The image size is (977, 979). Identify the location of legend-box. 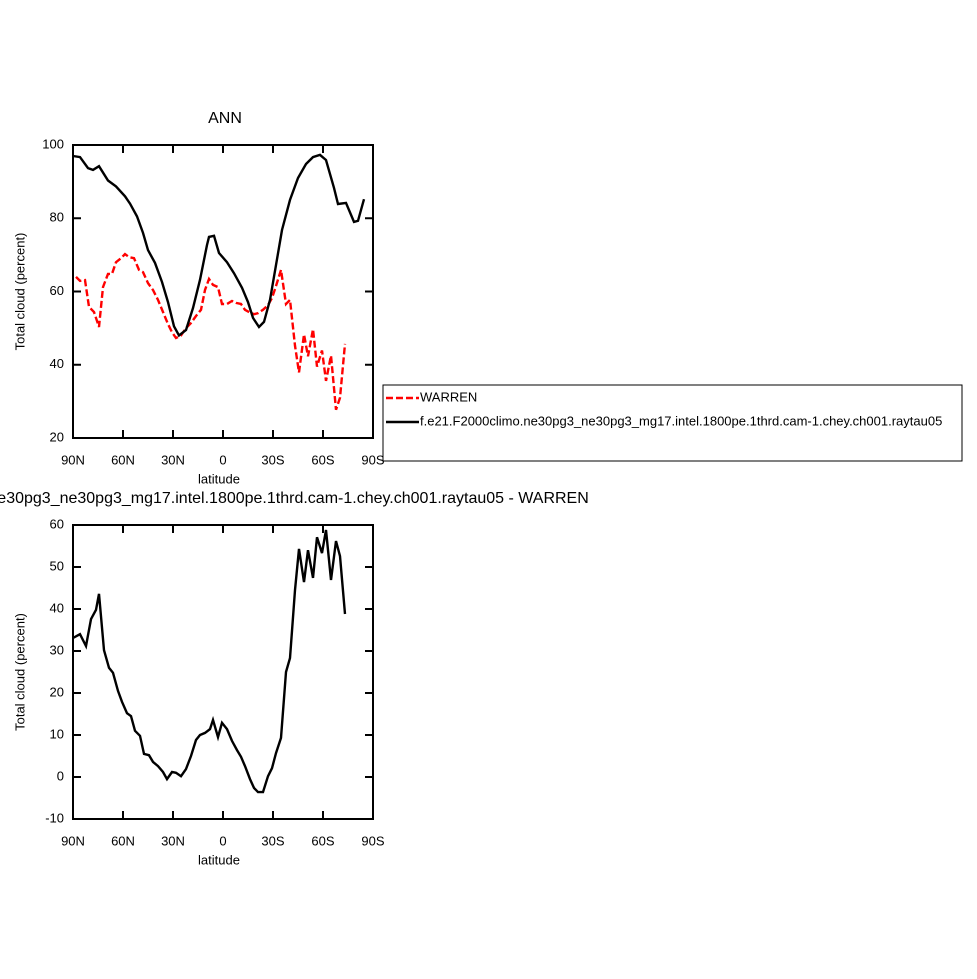
(672, 423).